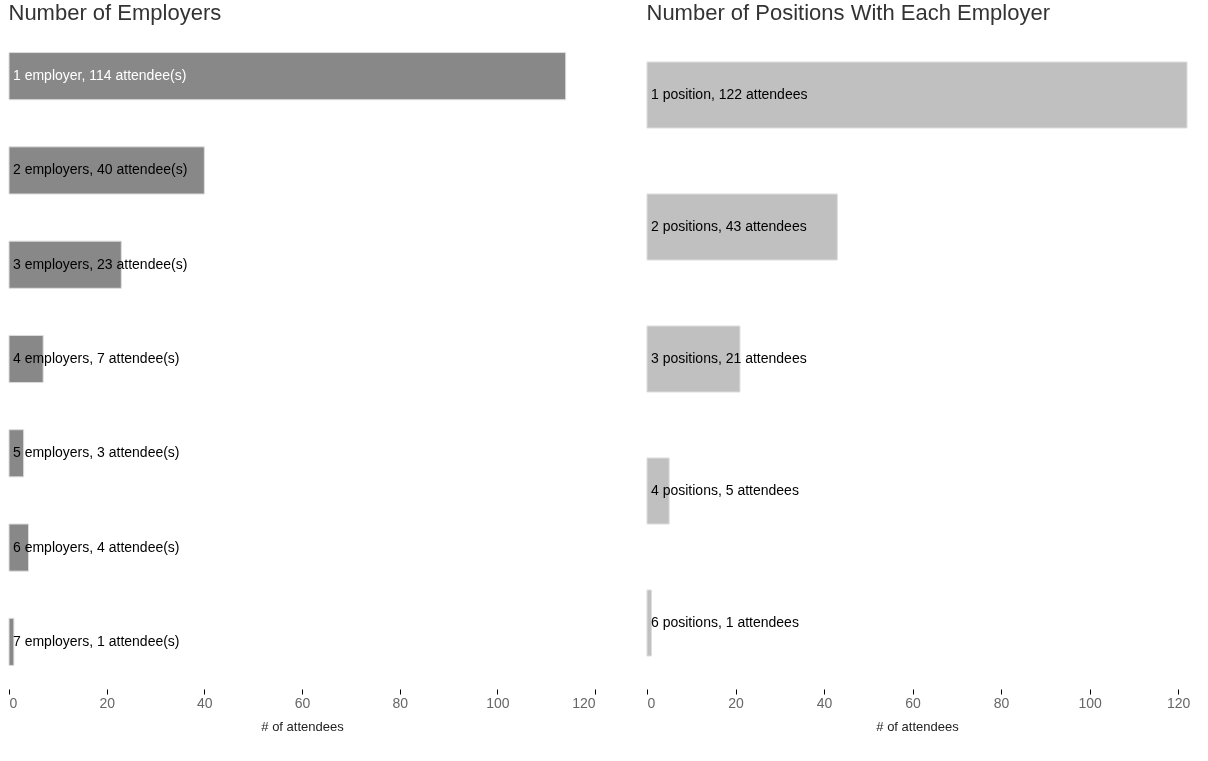  Describe the element at coordinates (100, 75) in the screenshot. I see `data-label: 1 employer, 114 attendee(s)` at that location.